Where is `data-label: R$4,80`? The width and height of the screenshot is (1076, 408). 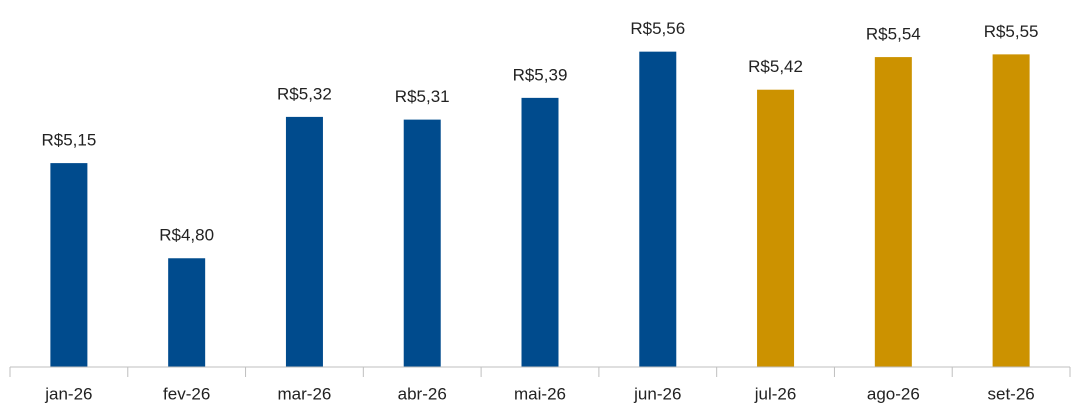
data-label: R$4,80 is located at coordinates (186, 235).